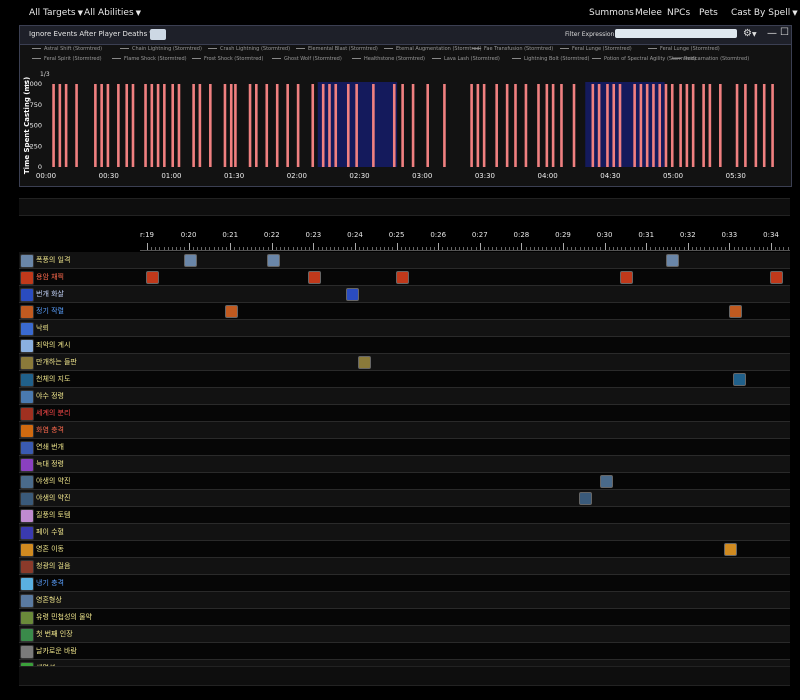 The height and width of the screenshot is (700, 800). What do you see at coordinates (404, 379) in the screenshot?
I see `spell-row: 천체의 지도` at bounding box center [404, 379].